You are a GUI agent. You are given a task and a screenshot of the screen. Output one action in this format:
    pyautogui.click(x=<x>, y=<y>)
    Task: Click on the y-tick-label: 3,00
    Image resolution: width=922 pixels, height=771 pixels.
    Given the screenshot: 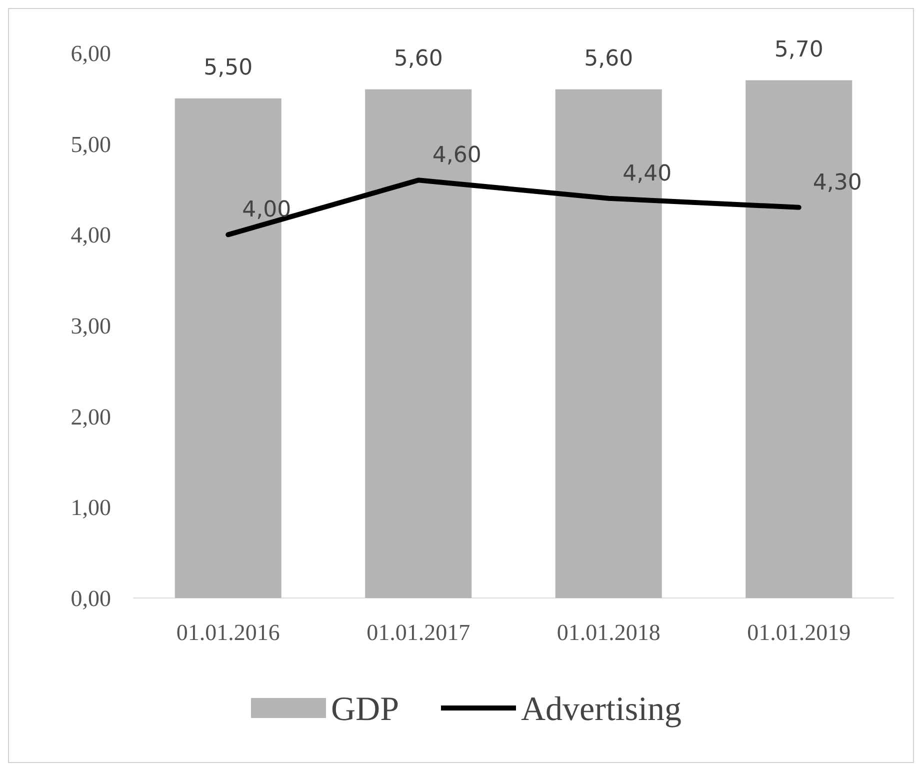 What is the action you would take?
    pyautogui.click(x=90, y=326)
    